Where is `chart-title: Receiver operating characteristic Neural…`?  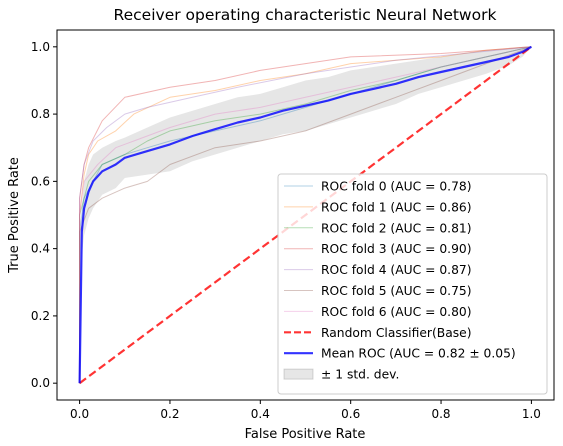 chart-title: Receiver operating characteristic Neural… is located at coordinates (305, 15).